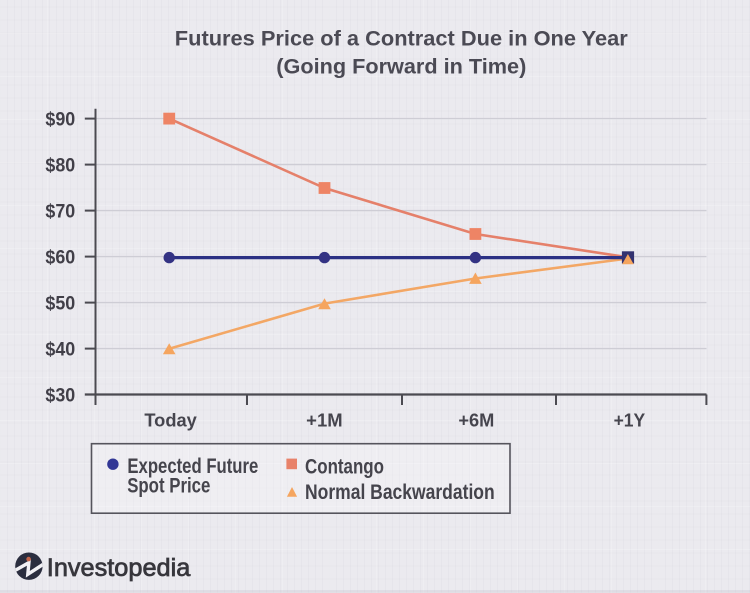 Image resolution: width=750 pixels, height=593 pixels. I want to click on svg-text: +1Y, so click(630, 419).